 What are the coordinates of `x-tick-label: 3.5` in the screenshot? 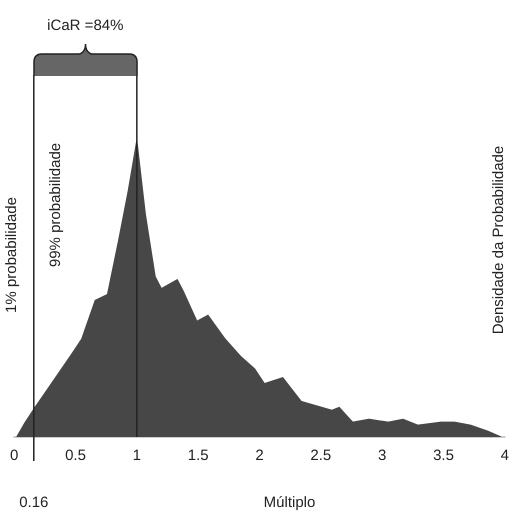 It's located at (443, 455).